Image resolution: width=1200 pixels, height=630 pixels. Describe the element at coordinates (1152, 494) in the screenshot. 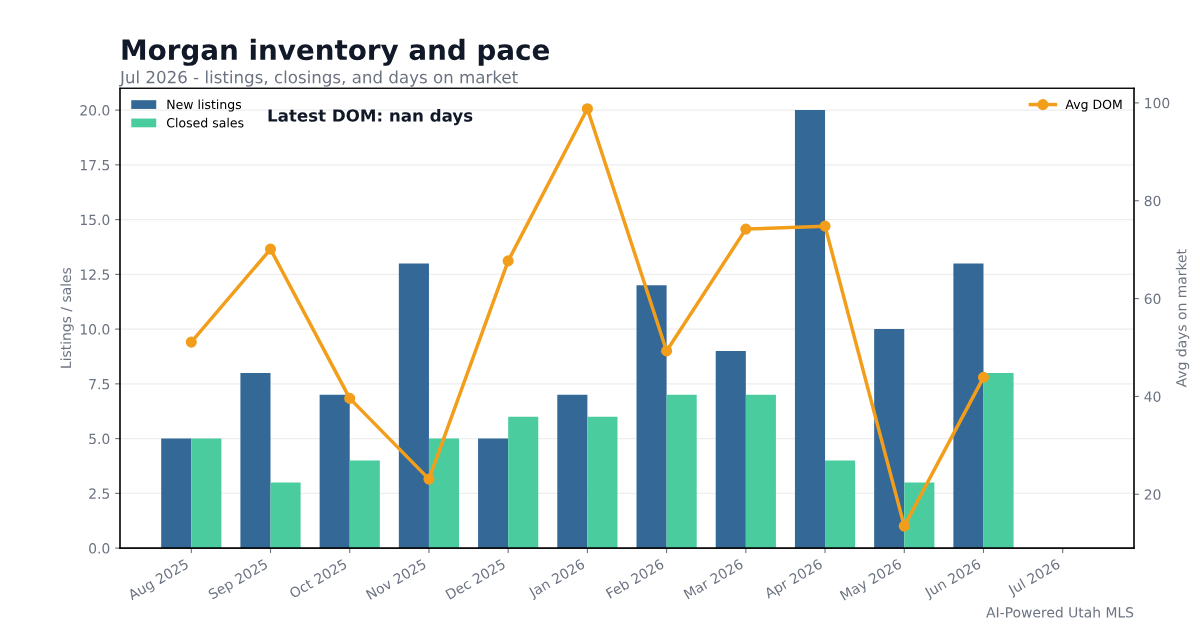

I see `y2-tick-label: 20` at that location.